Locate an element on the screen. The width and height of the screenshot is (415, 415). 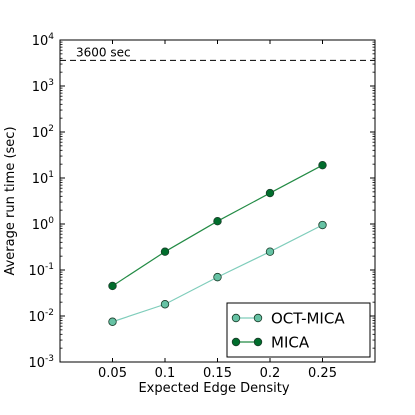
y-tick-label: 10⁻¹ is located at coordinates (41, 270).